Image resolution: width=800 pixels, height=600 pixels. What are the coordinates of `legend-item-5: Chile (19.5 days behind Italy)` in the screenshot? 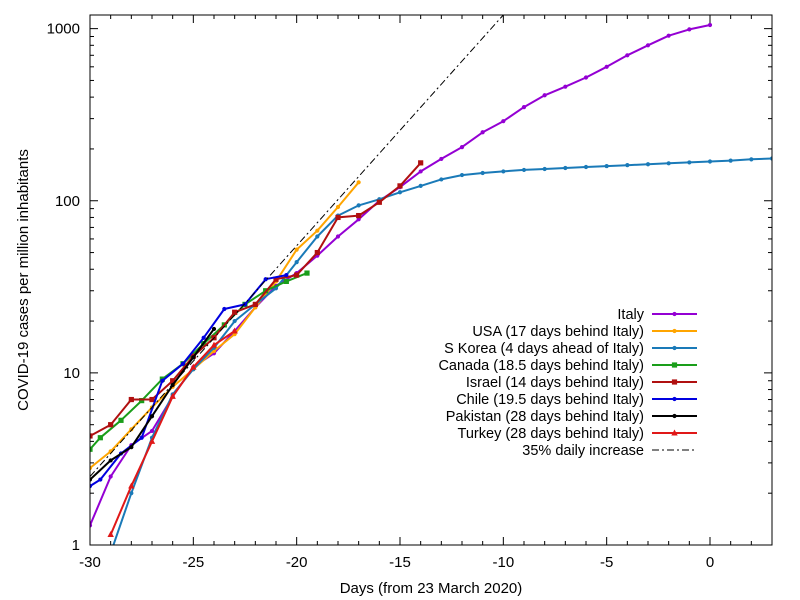 It's located at (576, 400).